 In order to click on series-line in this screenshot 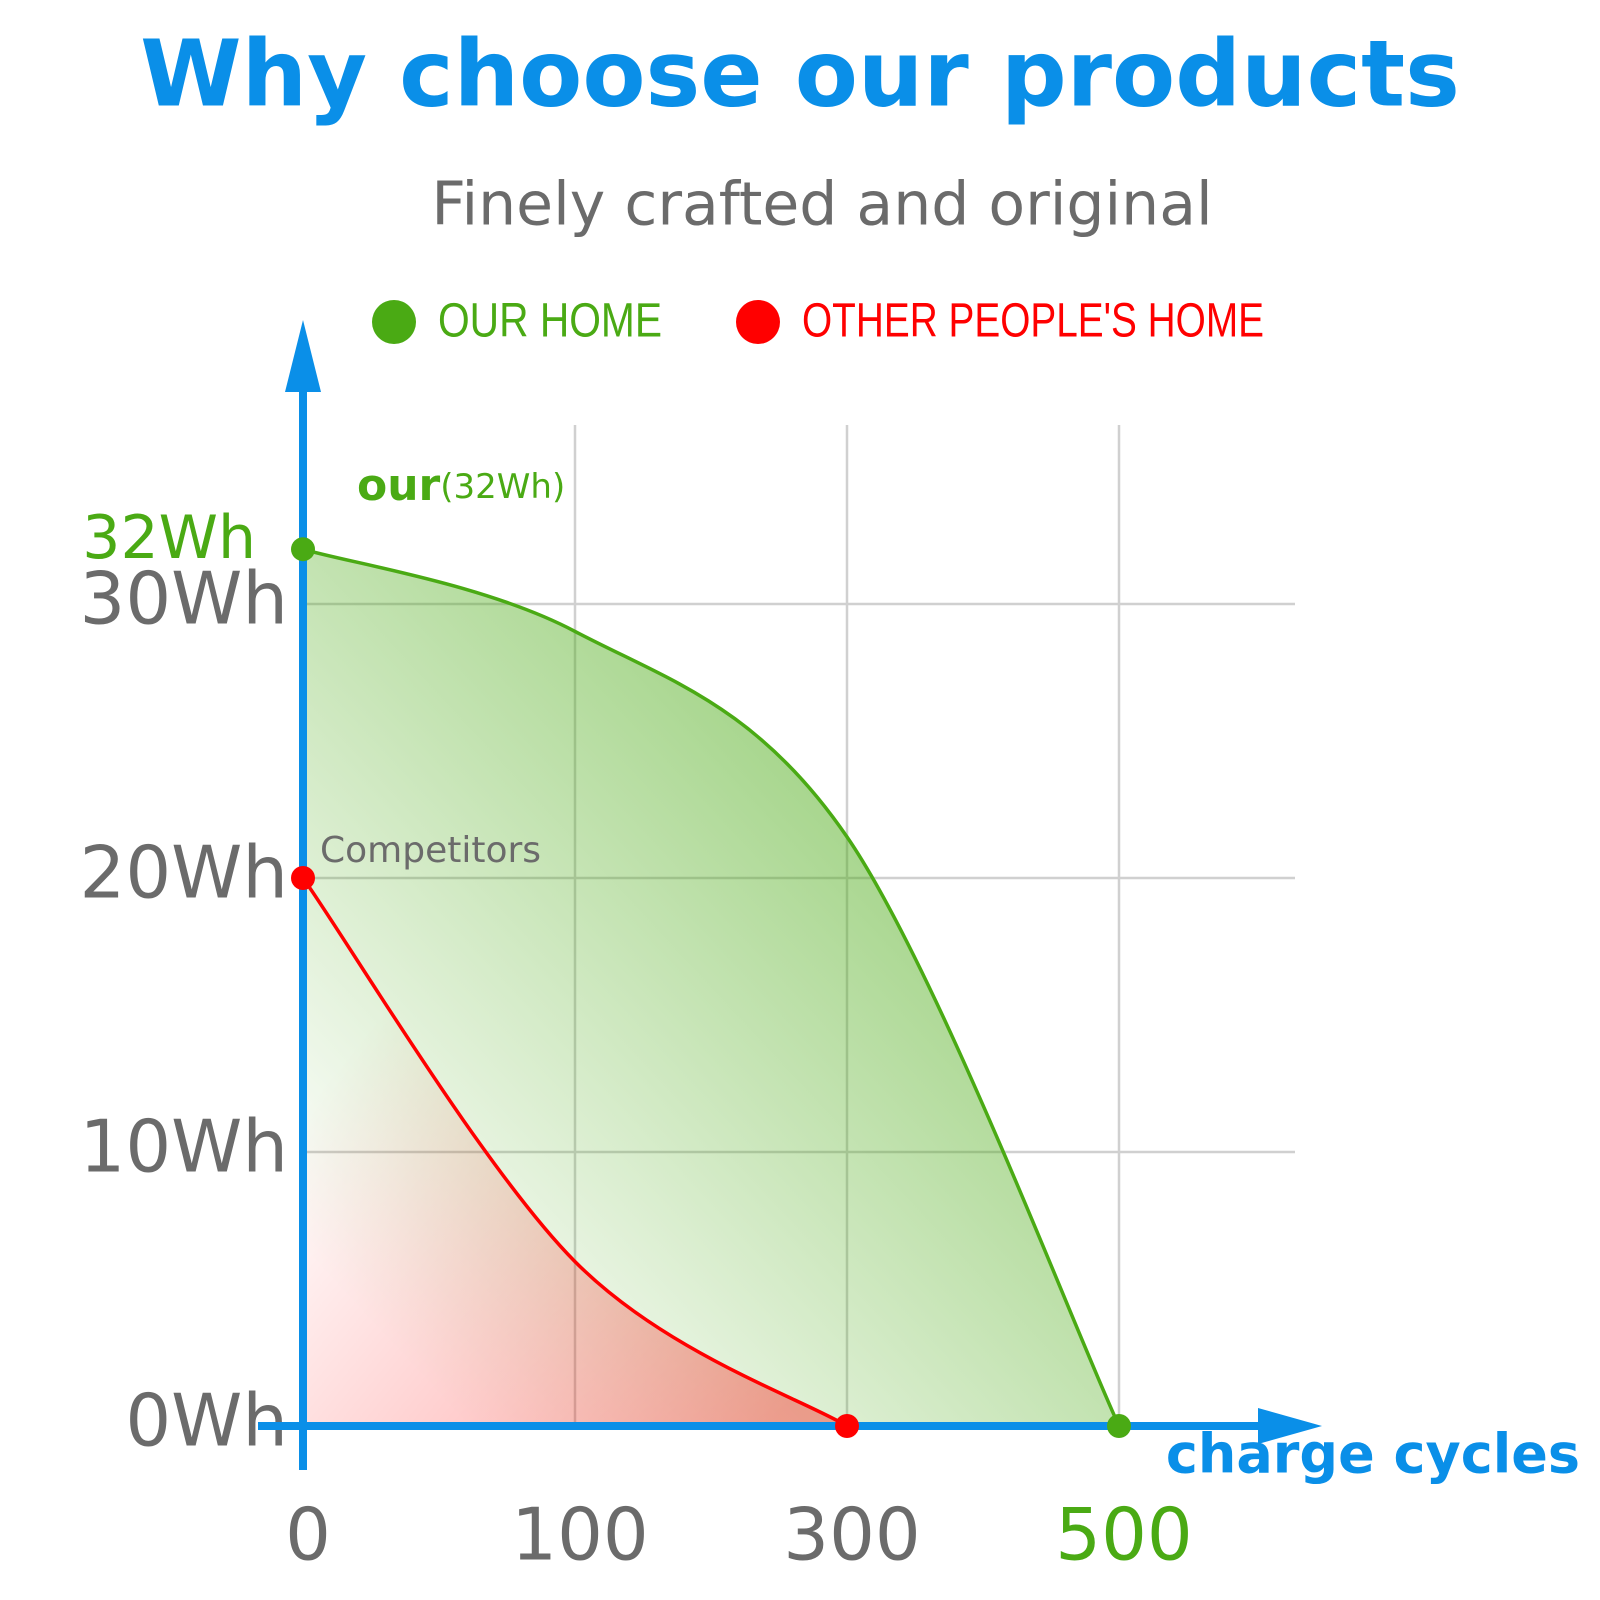, I will do `click(574, 1152)`.